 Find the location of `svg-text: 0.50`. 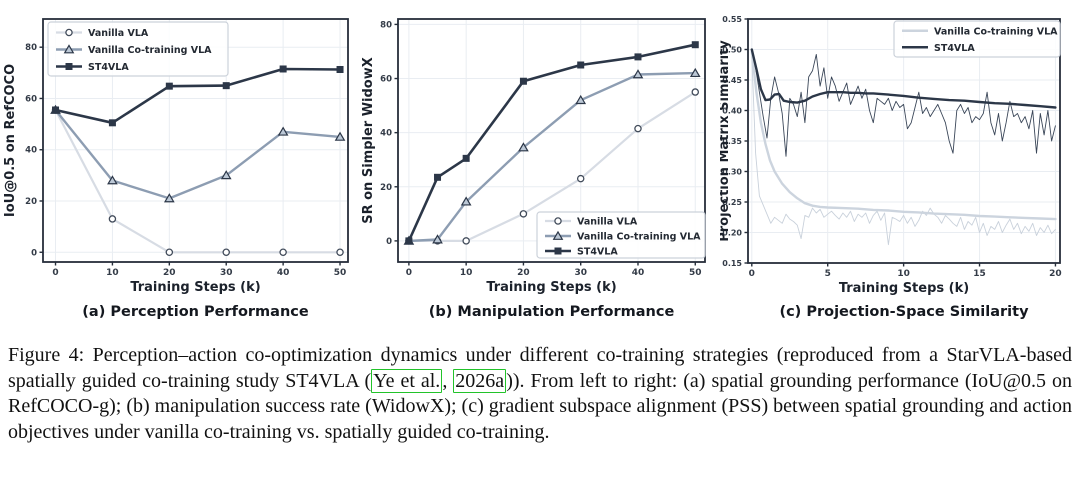

svg-text: 0.50 is located at coordinates (732, 50).